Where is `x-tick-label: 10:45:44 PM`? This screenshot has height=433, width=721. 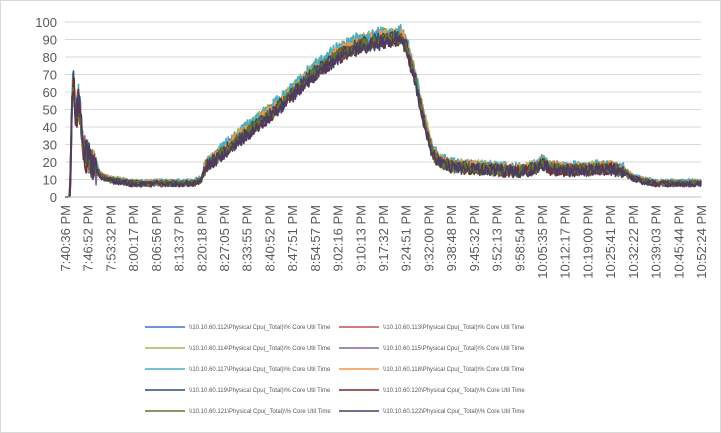
x-tick-label: 10:45:44 PM is located at coordinates (678, 242).